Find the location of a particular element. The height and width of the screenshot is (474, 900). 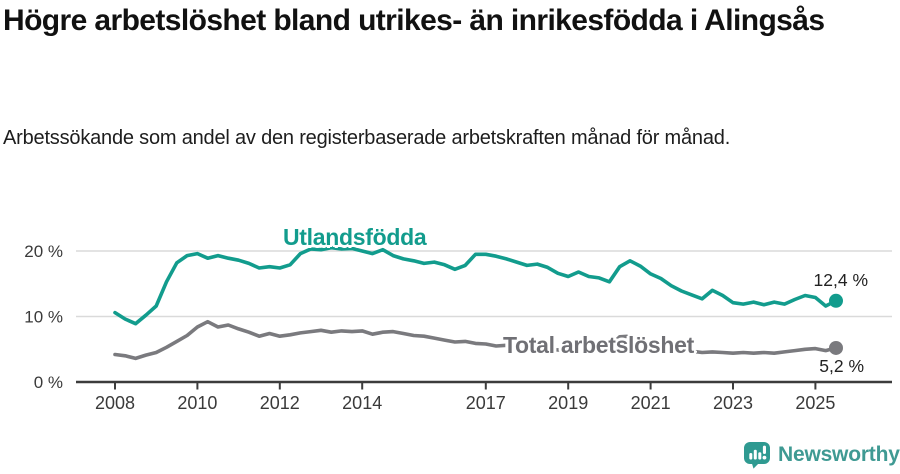

x-axis-tick-label: 2019 is located at coordinates (568, 403).